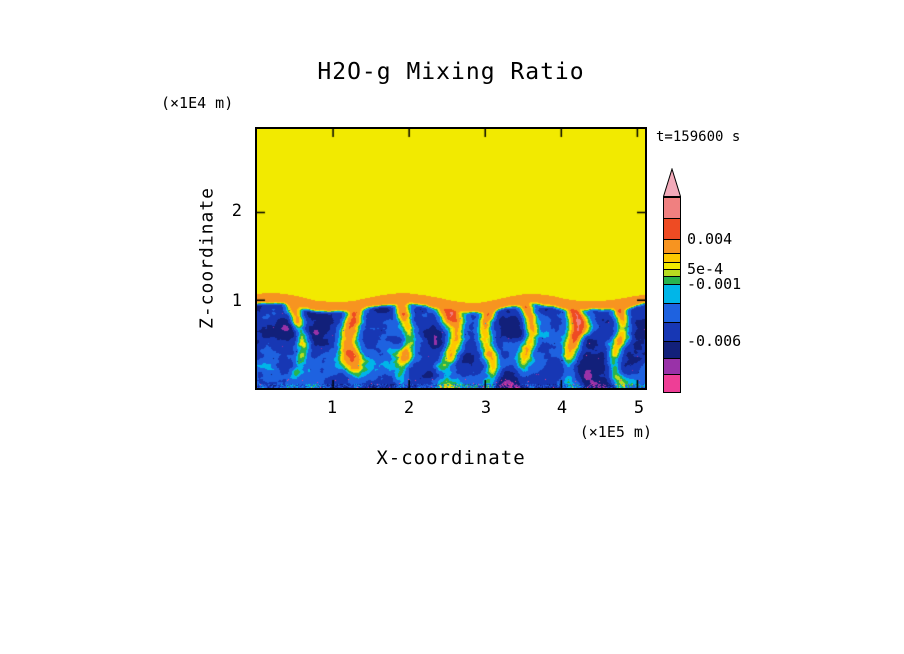 The image size is (904, 654). Describe the element at coordinates (486, 408) in the screenshot. I see `x-tick-label: 3` at that location.